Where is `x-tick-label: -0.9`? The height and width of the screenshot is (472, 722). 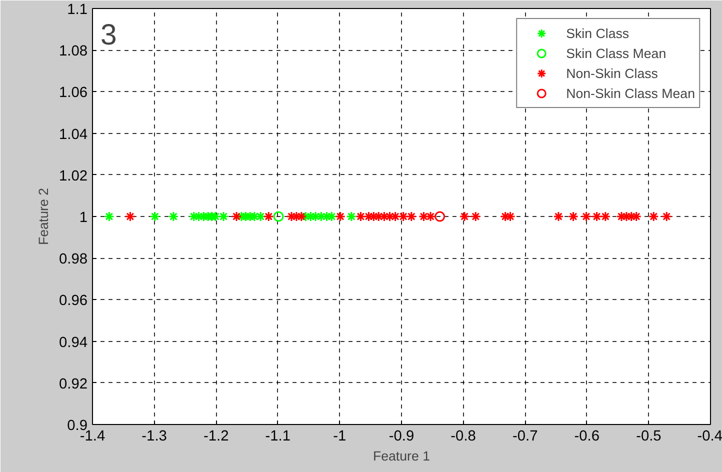
x-tick-label: -0.9 is located at coordinates (401, 436).